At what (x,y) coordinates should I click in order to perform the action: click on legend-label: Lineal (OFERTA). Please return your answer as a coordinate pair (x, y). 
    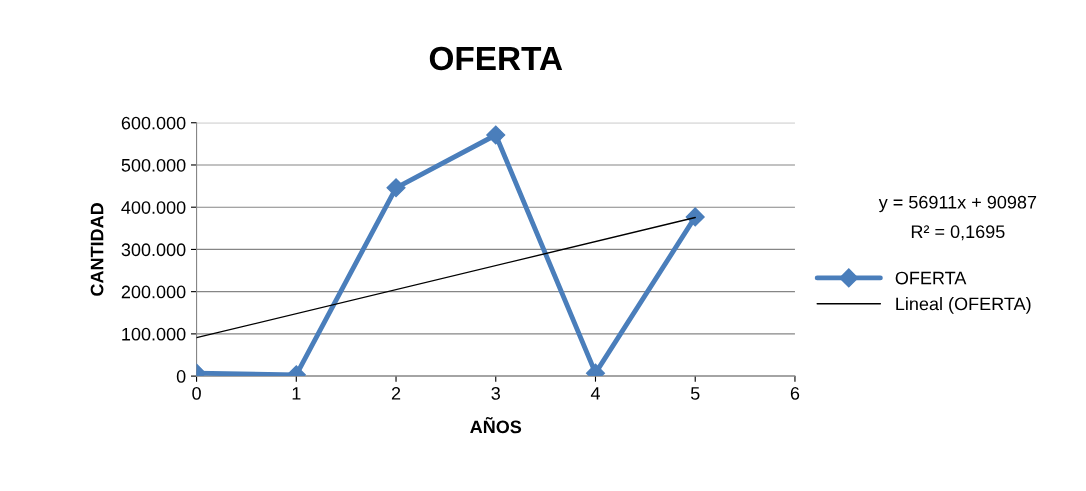
    Looking at the image, I should click on (963, 305).